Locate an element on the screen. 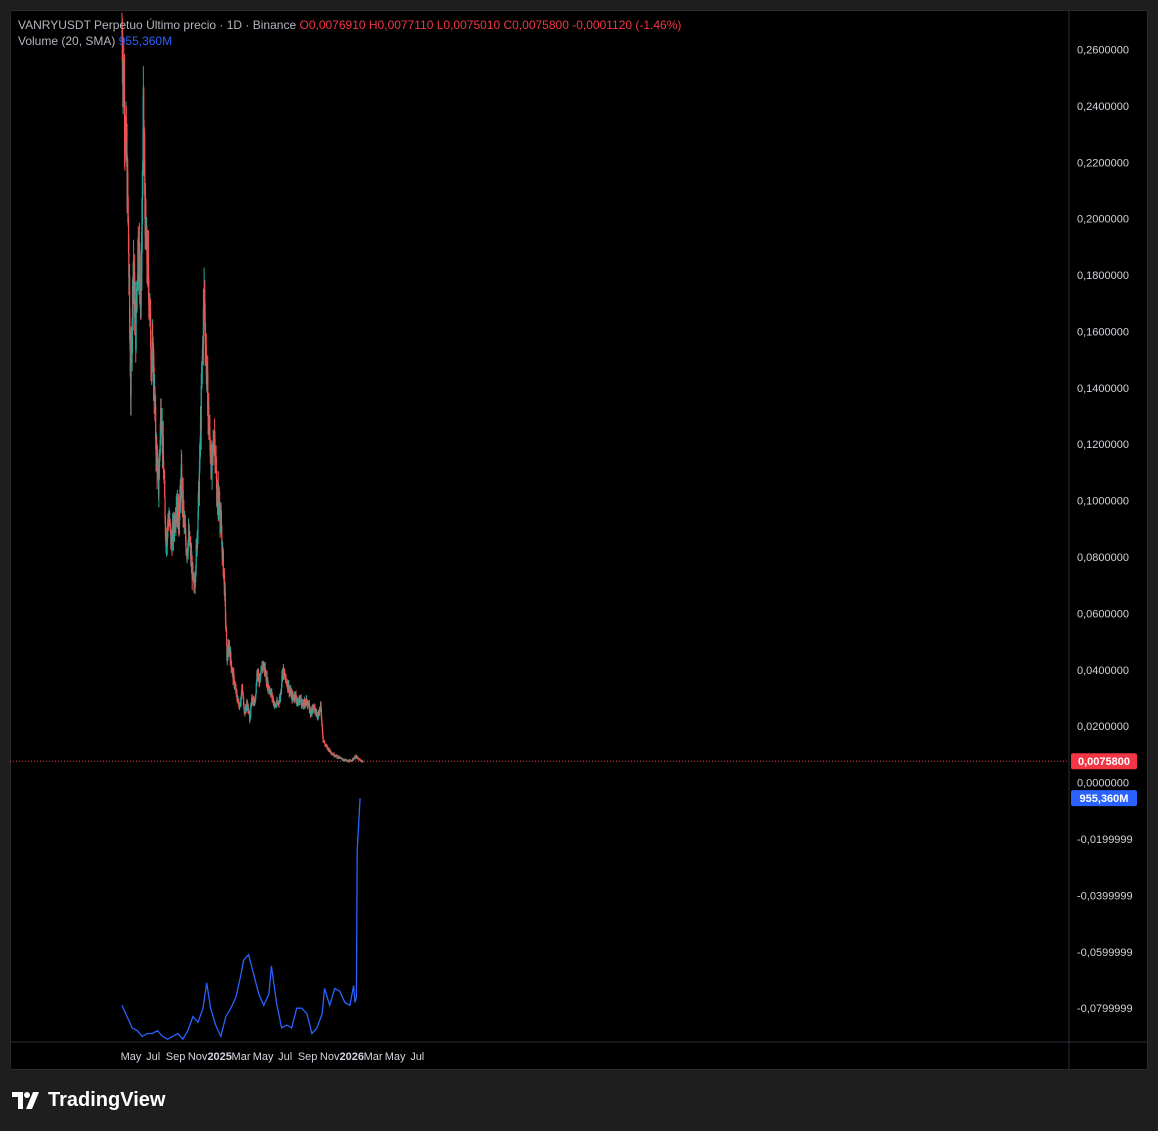  y-tick-label: 0,0600000 is located at coordinates (1103, 614).